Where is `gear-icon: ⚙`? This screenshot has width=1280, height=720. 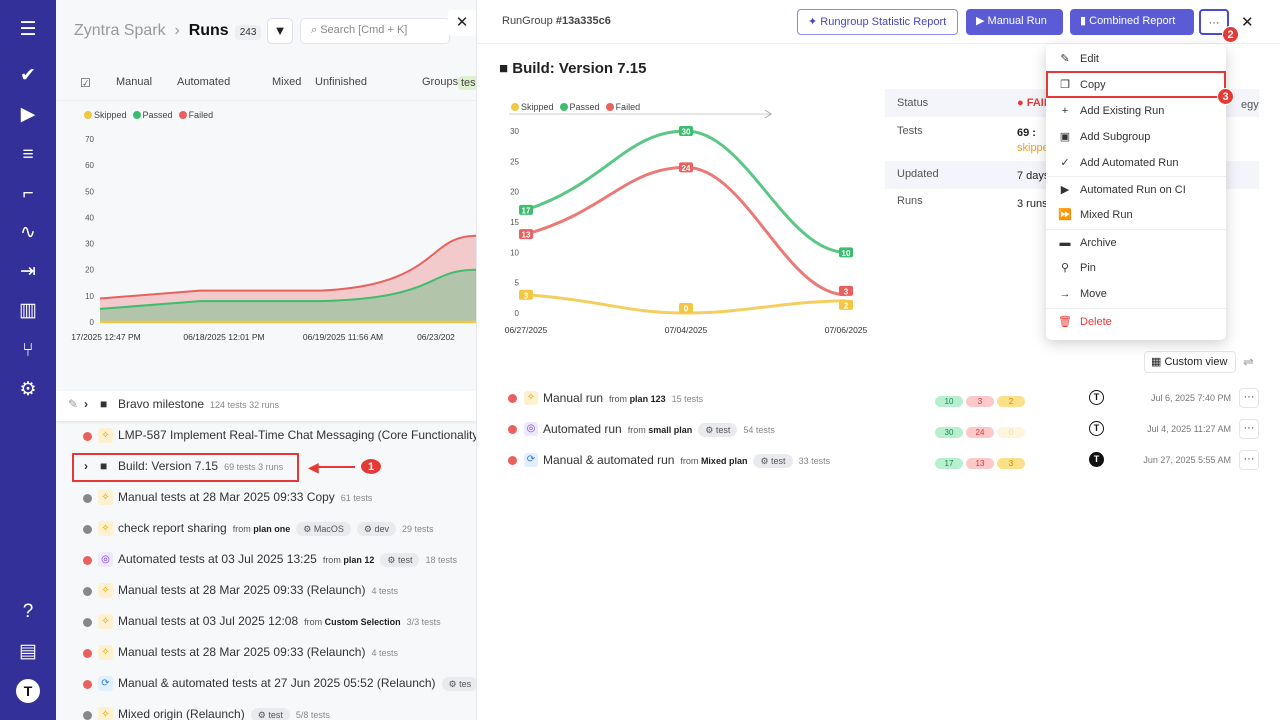 gear-icon: ⚙ is located at coordinates (452, 684).